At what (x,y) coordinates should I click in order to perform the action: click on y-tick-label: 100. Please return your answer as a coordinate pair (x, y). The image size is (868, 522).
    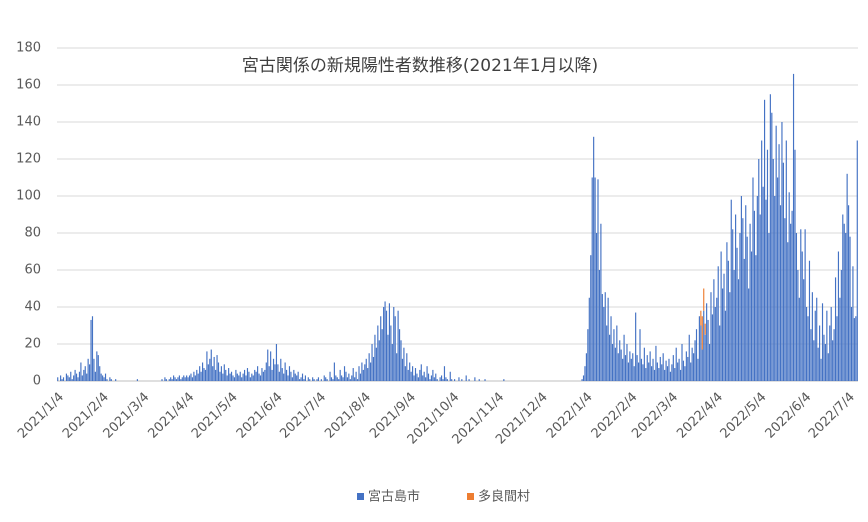
    Looking at the image, I should click on (28, 196).